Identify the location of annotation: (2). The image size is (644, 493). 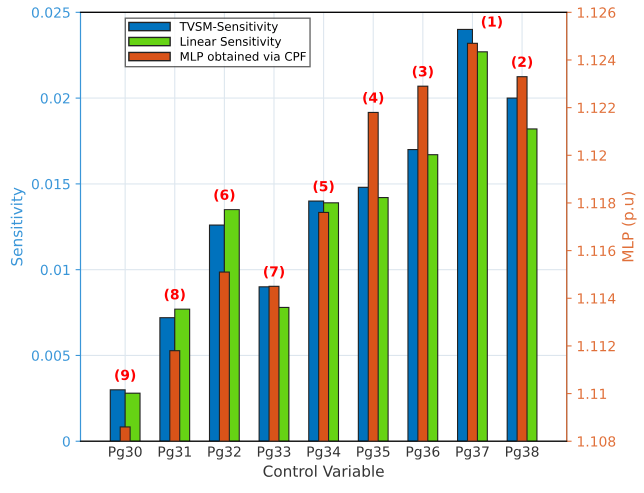
(522, 62).